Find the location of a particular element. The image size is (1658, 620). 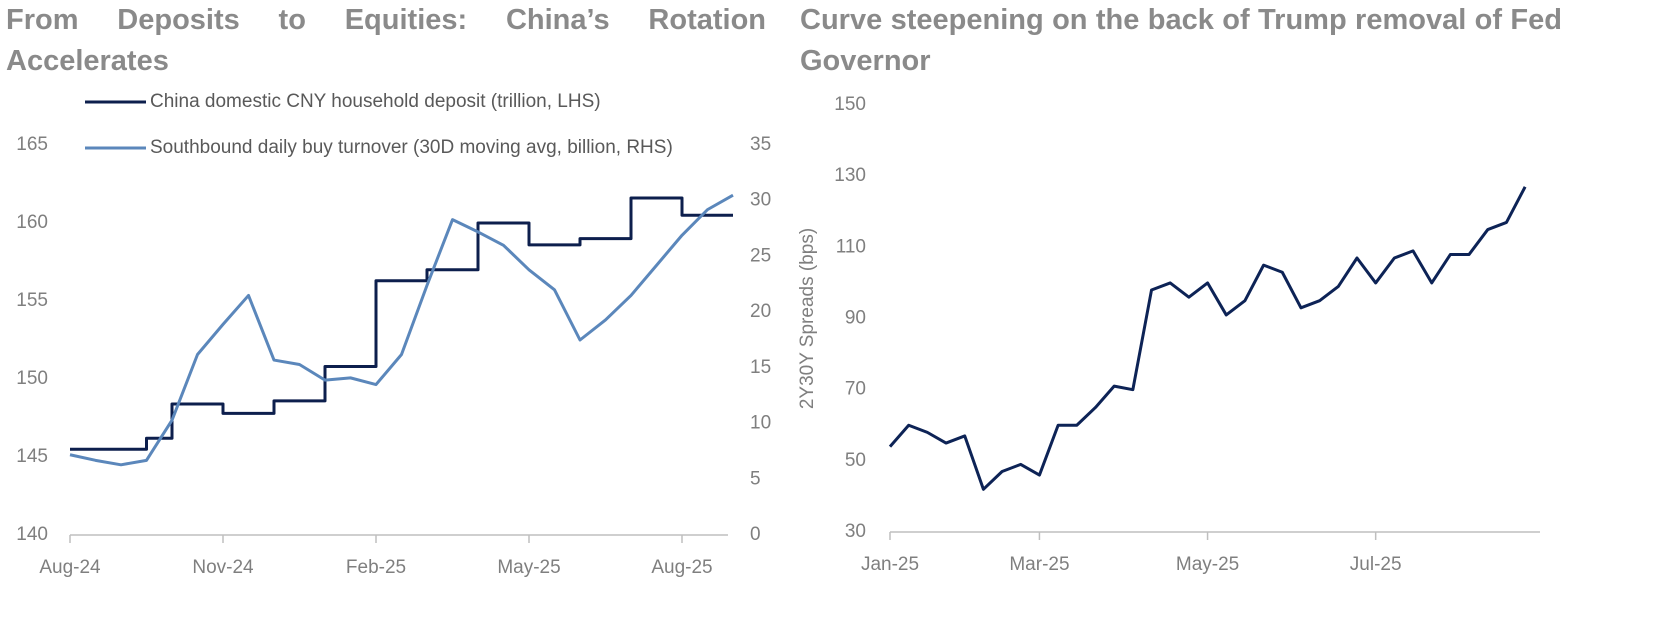

y-tick-label: 110 is located at coordinates (851, 246).